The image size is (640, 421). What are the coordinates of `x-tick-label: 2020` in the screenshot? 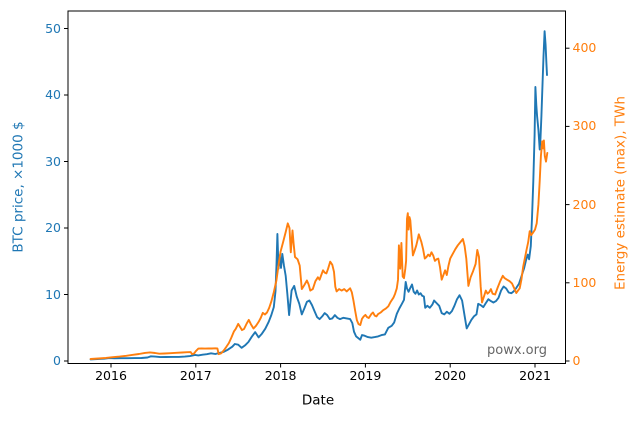 It's located at (450, 375).